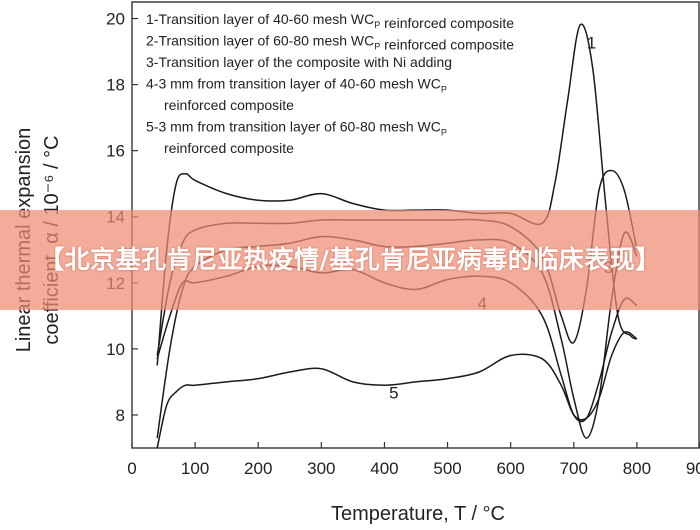 This screenshot has height=530, width=700. What do you see at coordinates (131, 468) in the screenshot?
I see `x-tick-label: 0` at bounding box center [131, 468].